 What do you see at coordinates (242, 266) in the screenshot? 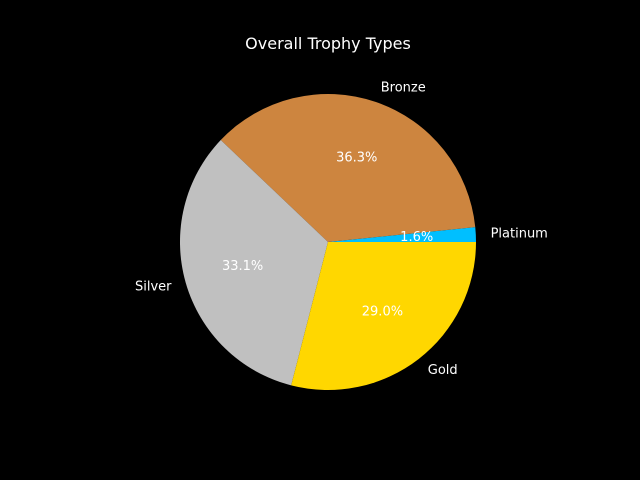
I see `slice-percent-silver: 33.1%` at bounding box center [242, 266].